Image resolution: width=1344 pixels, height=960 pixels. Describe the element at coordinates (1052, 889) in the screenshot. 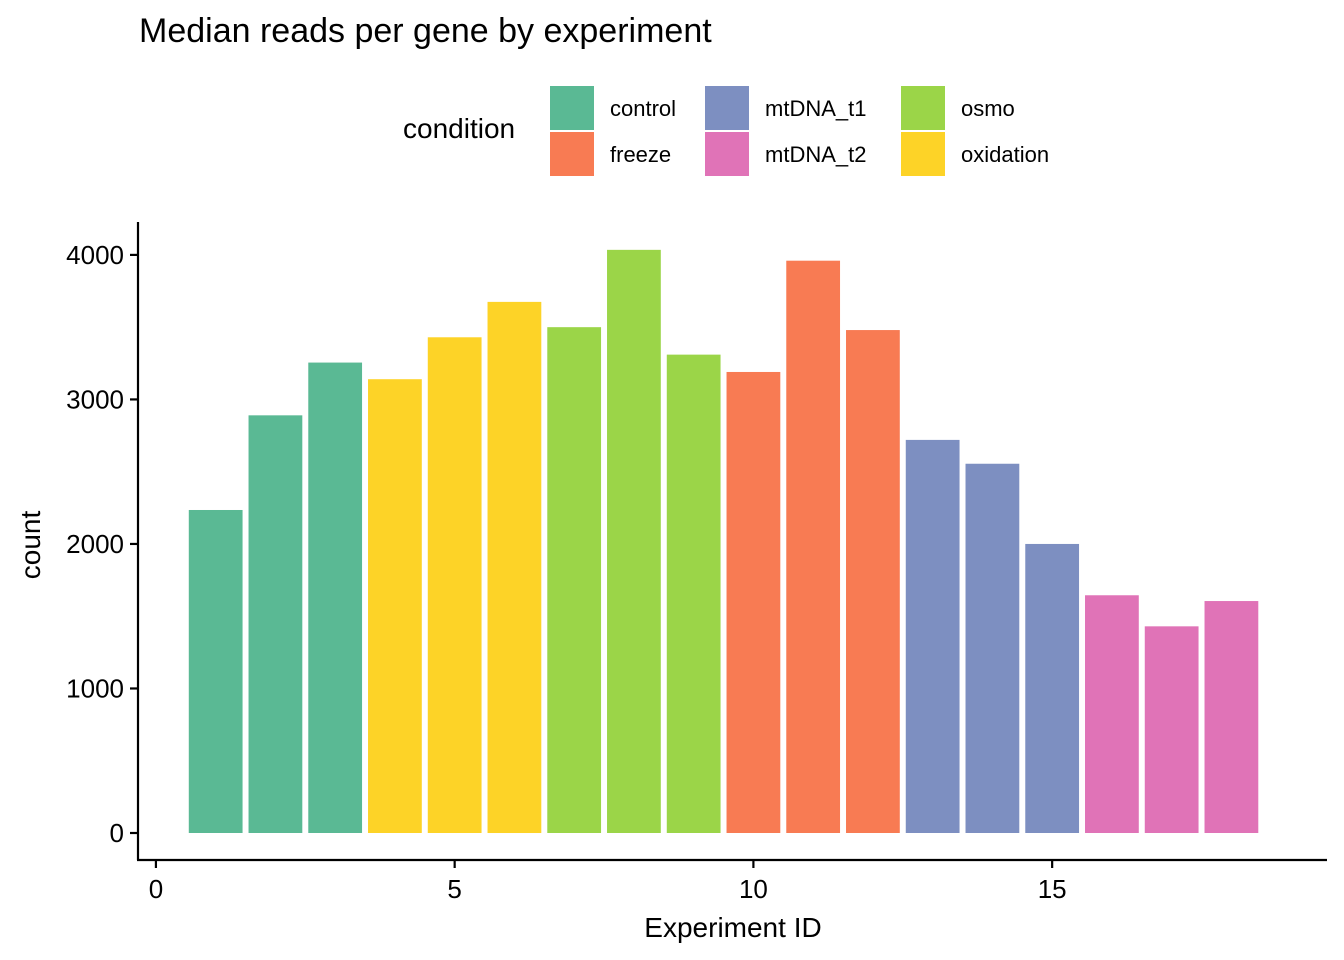

I see `x-tick-label-15: 15` at that location.